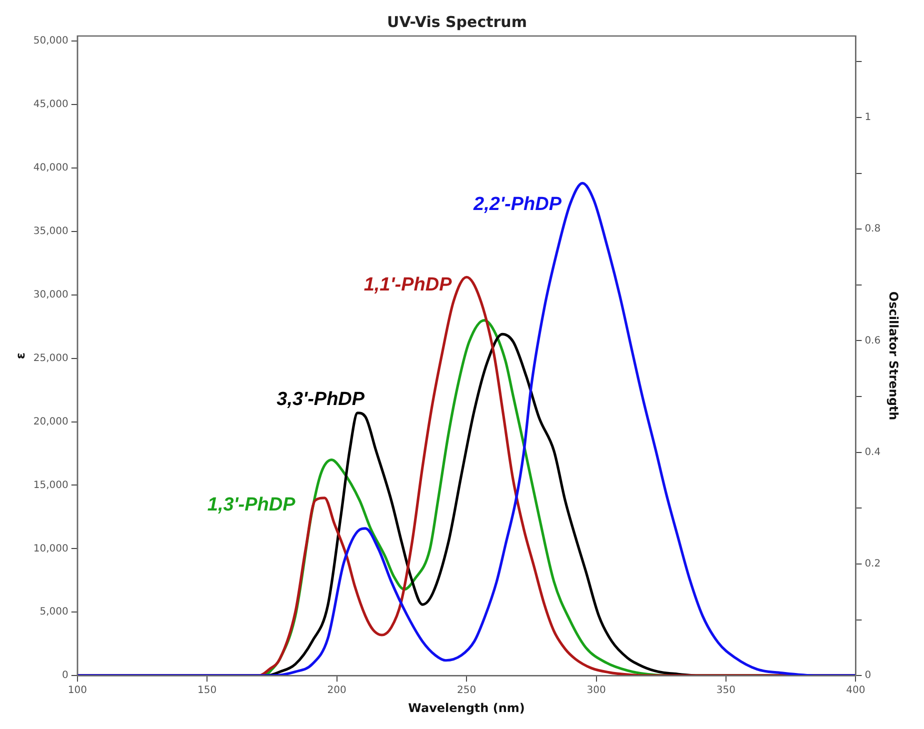  Describe the element at coordinates (868, 118) in the screenshot. I see `y2-tick-label: 1` at that location.